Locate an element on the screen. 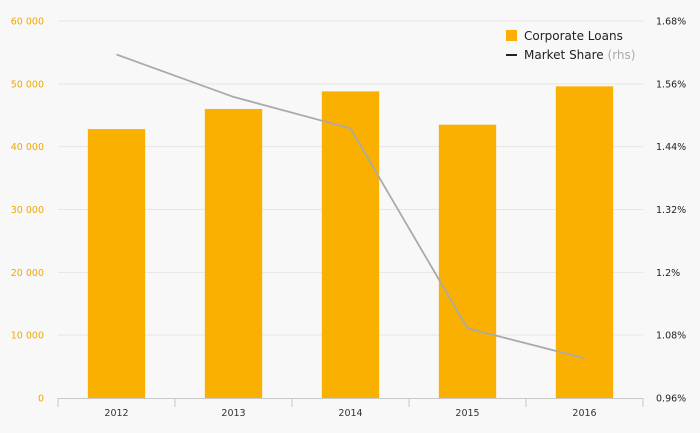 Image resolution: width=700 pixels, height=433 pixels. y-right-tick-label: 1.2% is located at coordinates (668, 273).